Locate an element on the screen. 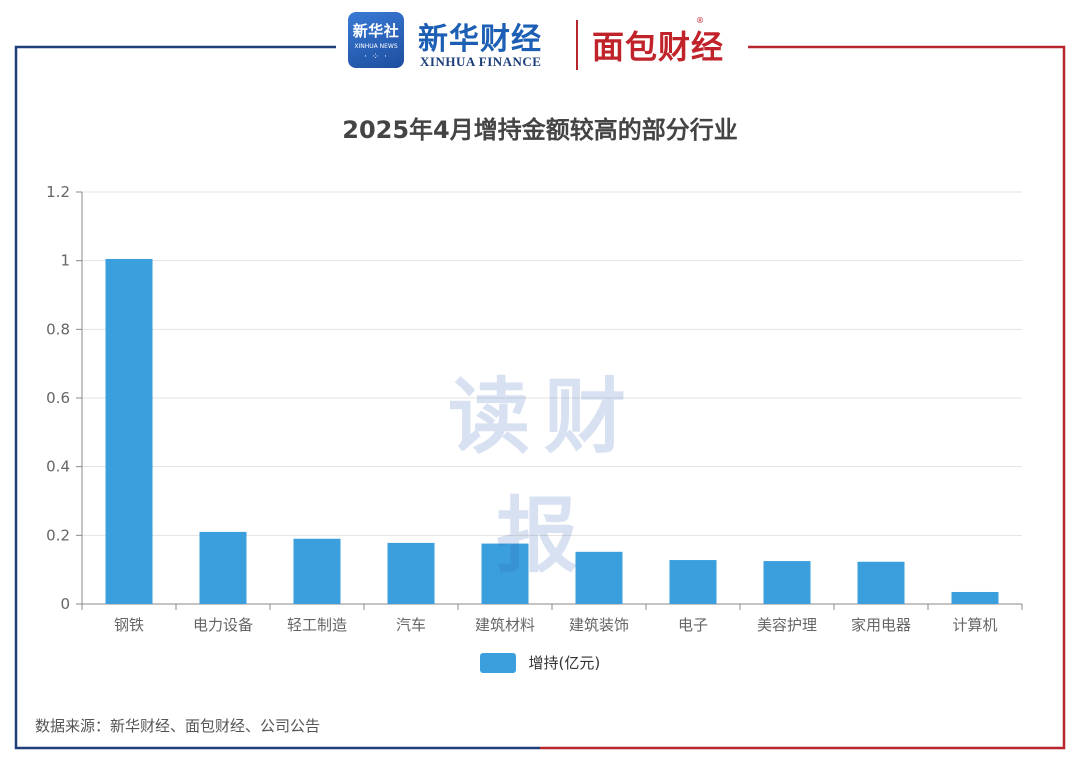 This screenshot has width=1080, height=764. x-tick-label: 建筑装饰 is located at coordinates (599, 625).